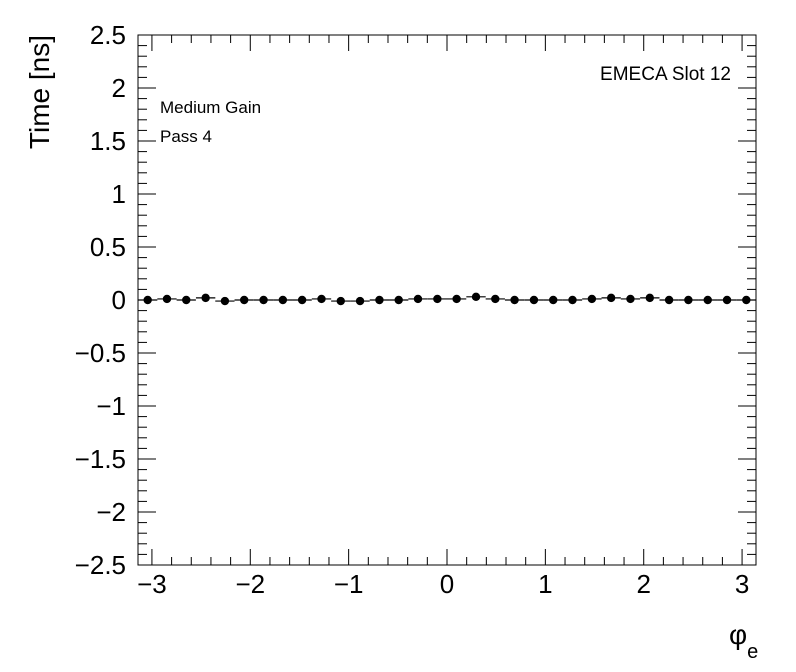  What do you see at coordinates (100, 565) in the screenshot?
I see `y-tick-label: −2.5` at bounding box center [100, 565].